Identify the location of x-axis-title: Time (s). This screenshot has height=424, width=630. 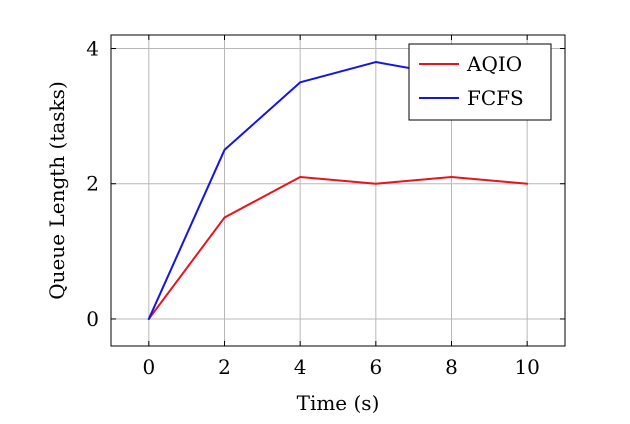
(338, 403).